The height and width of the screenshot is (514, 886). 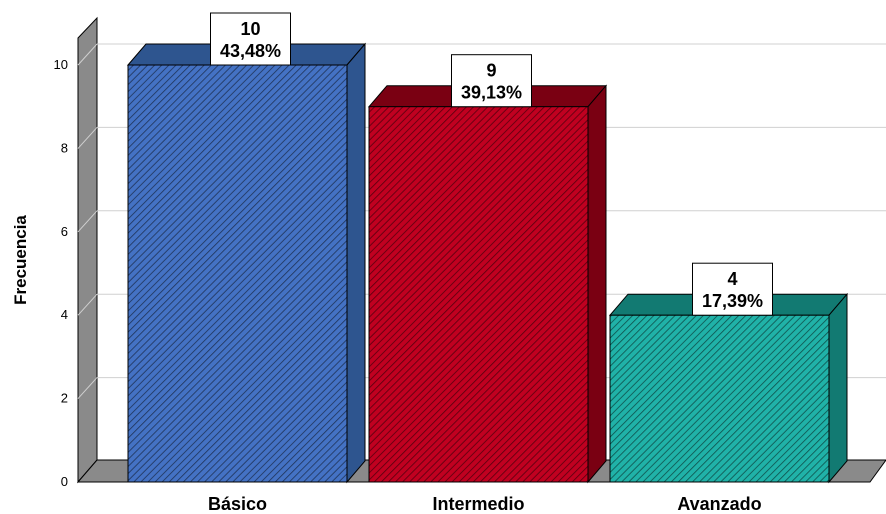 I want to click on plot-left-wall, so click(x=87, y=250).